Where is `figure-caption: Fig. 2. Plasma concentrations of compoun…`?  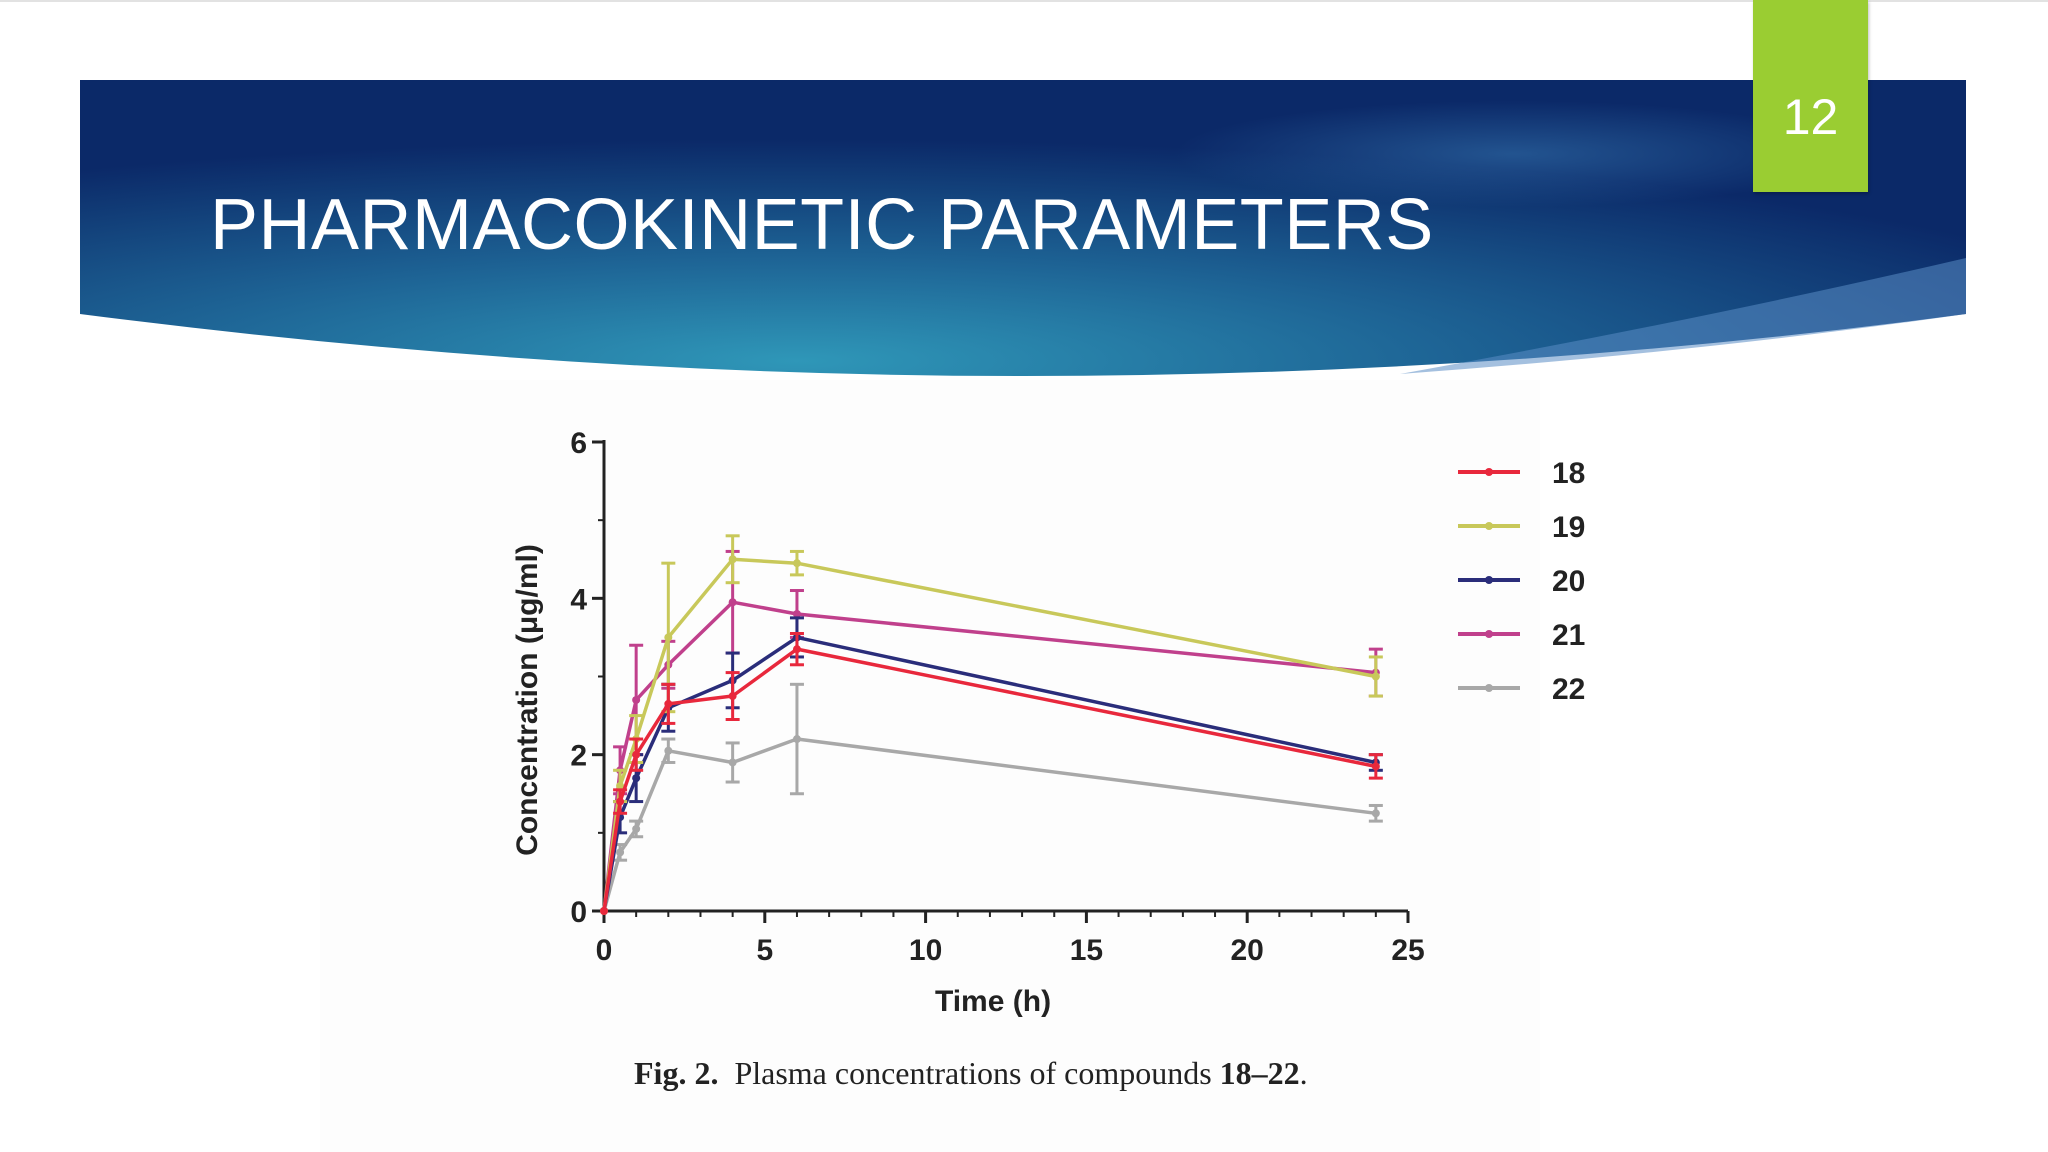
figure-caption: Fig. 2. Plasma concentrations of compoun… is located at coordinates (971, 1073).